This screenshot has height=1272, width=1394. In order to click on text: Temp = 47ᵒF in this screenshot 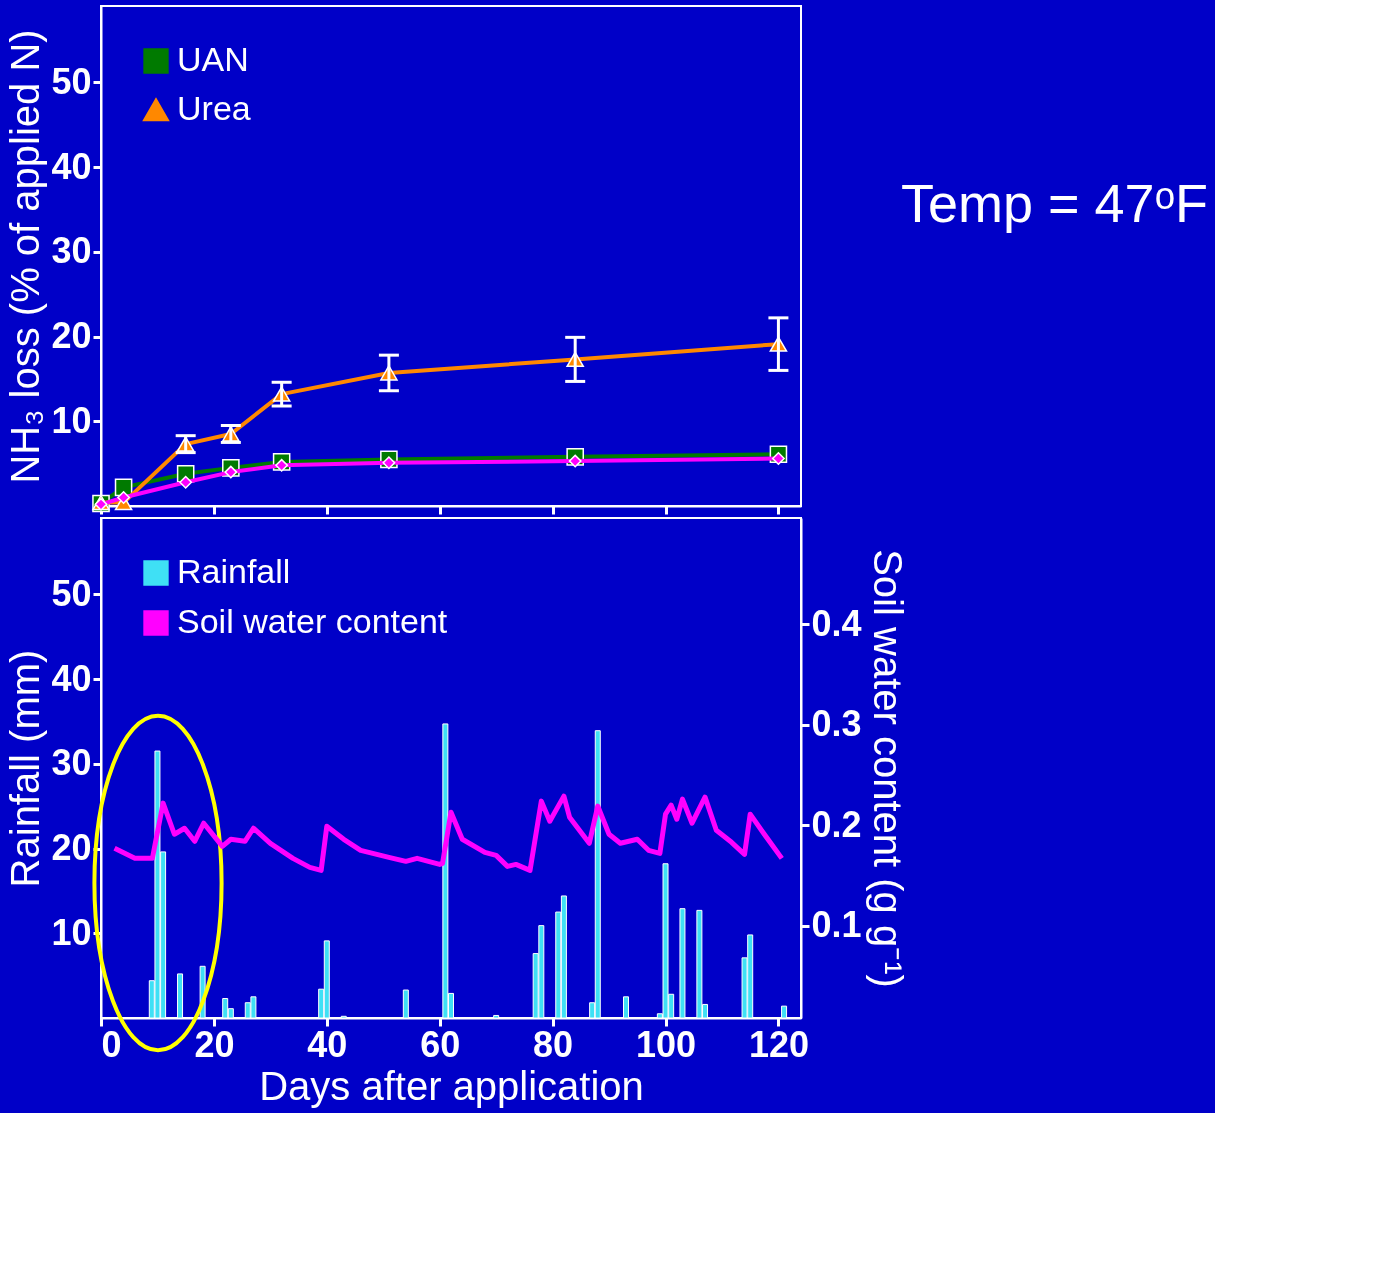, I will do `click(1055, 203)`.